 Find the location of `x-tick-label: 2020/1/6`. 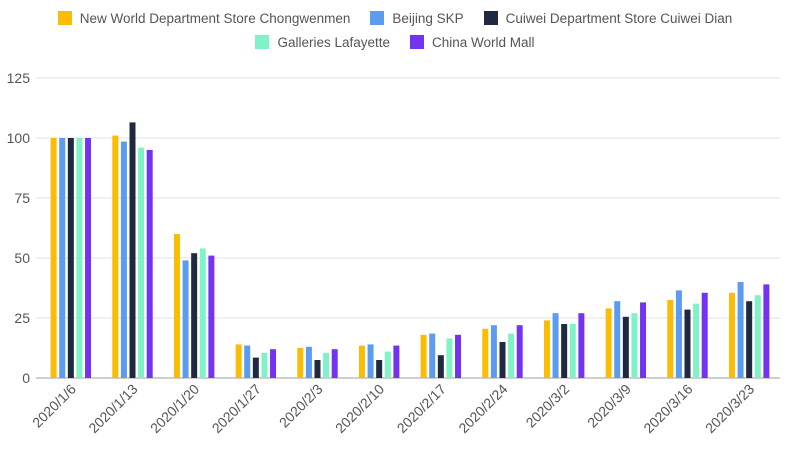

x-tick-label: 2020/1/6 is located at coordinates (54, 406).